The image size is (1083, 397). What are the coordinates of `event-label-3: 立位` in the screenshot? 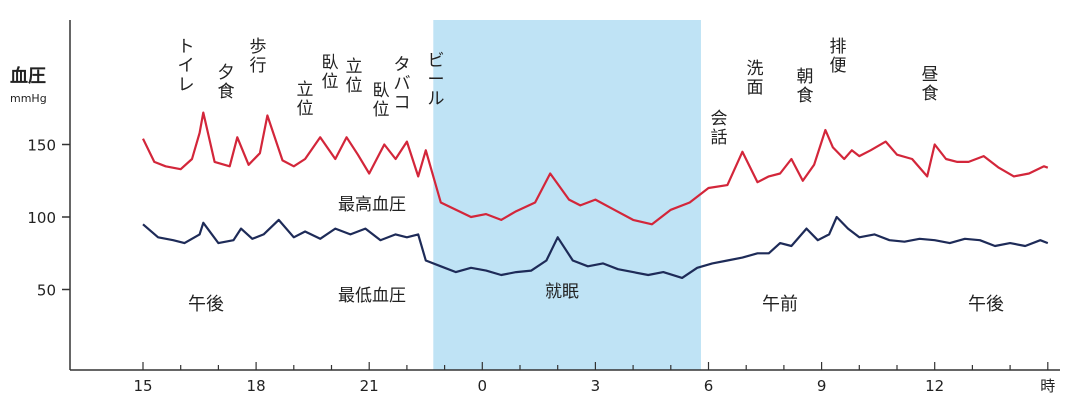 It's located at (305, 99).